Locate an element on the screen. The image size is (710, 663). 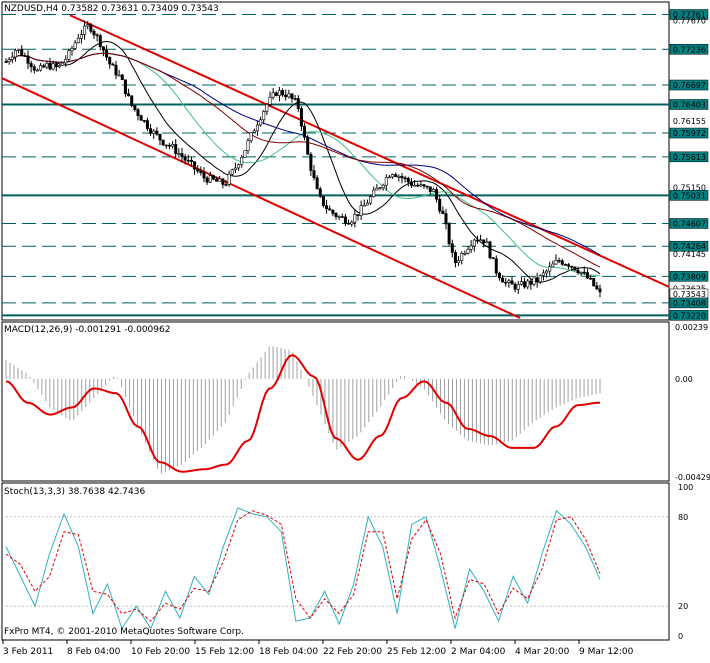
price-label: 0.73543 is located at coordinates (689, 294).